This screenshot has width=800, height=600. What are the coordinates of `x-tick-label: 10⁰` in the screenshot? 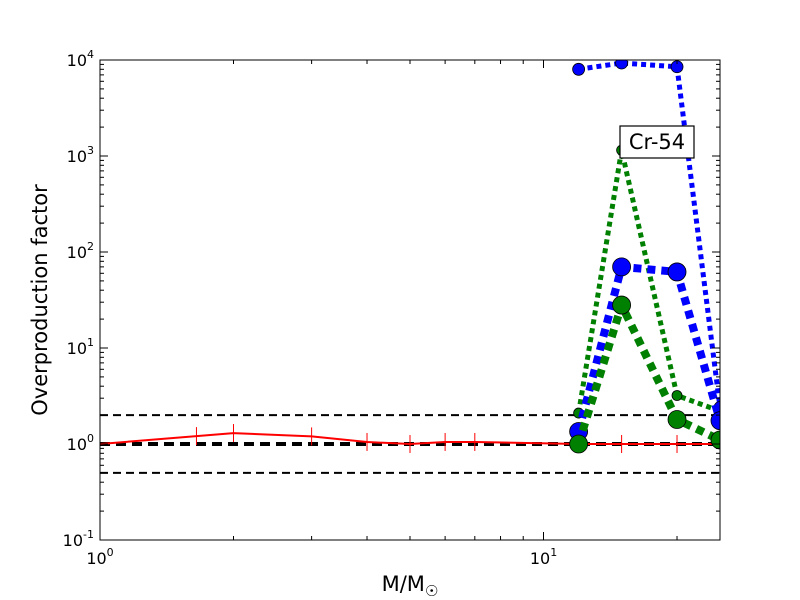 It's located at (99, 557).